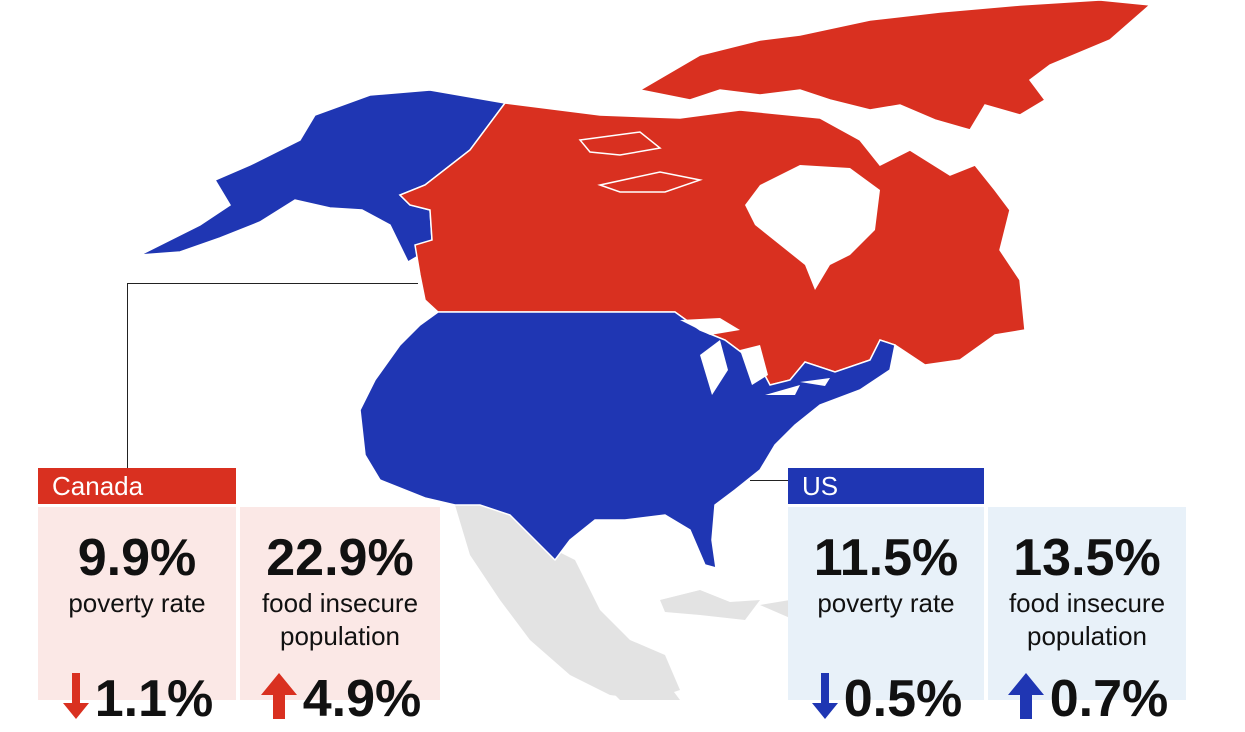 The height and width of the screenshot is (732, 1245). What do you see at coordinates (137, 603) in the screenshot?
I see `canada-poverty-label: poverty rate` at bounding box center [137, 603].